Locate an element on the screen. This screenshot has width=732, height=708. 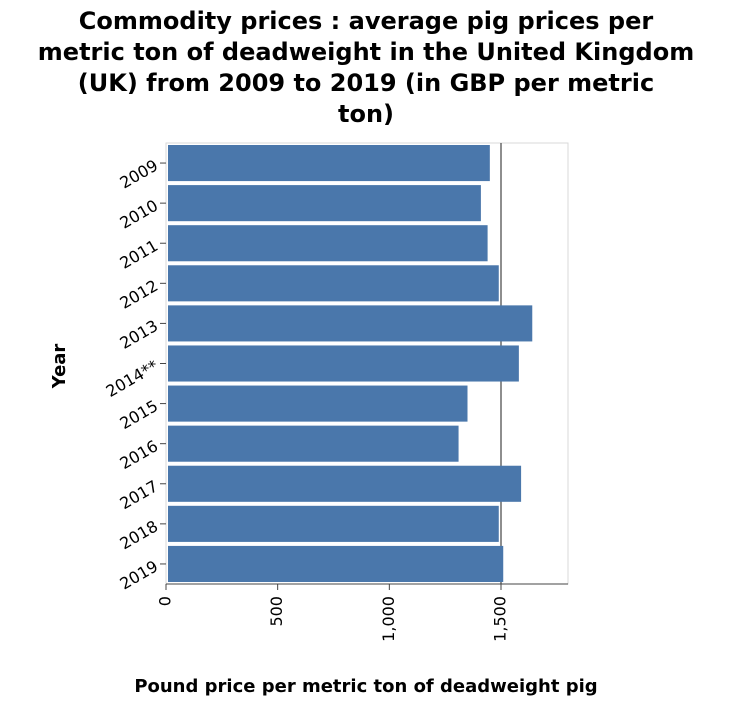
y-tick-label: 2018 is located at coordinates (138, 535).